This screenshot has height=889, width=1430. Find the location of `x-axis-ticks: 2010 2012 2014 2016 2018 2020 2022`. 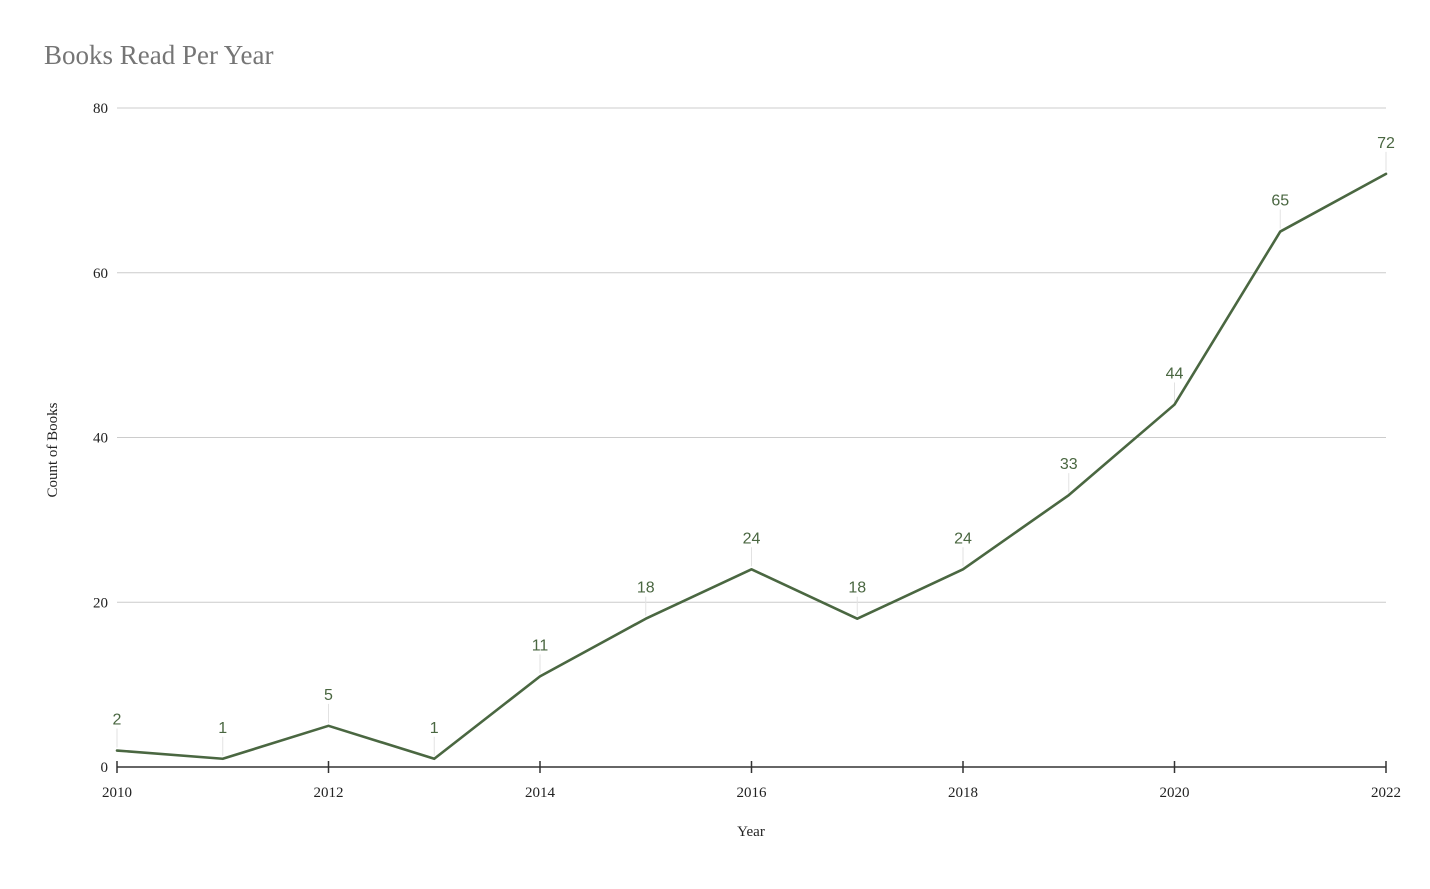

x-axis-ticks: 2010 2012 2014 2016 2018 2020 2022 is located at coordinates (751, 781).